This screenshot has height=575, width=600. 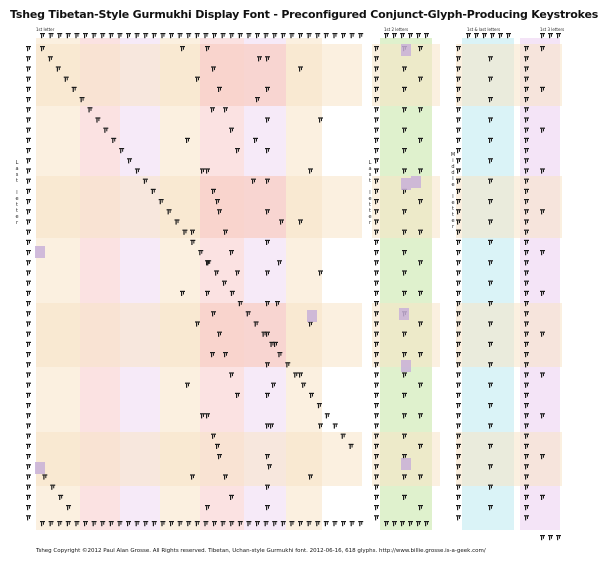 What do you see at coordinates (542, 536) in the screenshot?
I see `panel-footer-glyph` at bounding box center [542, 536].